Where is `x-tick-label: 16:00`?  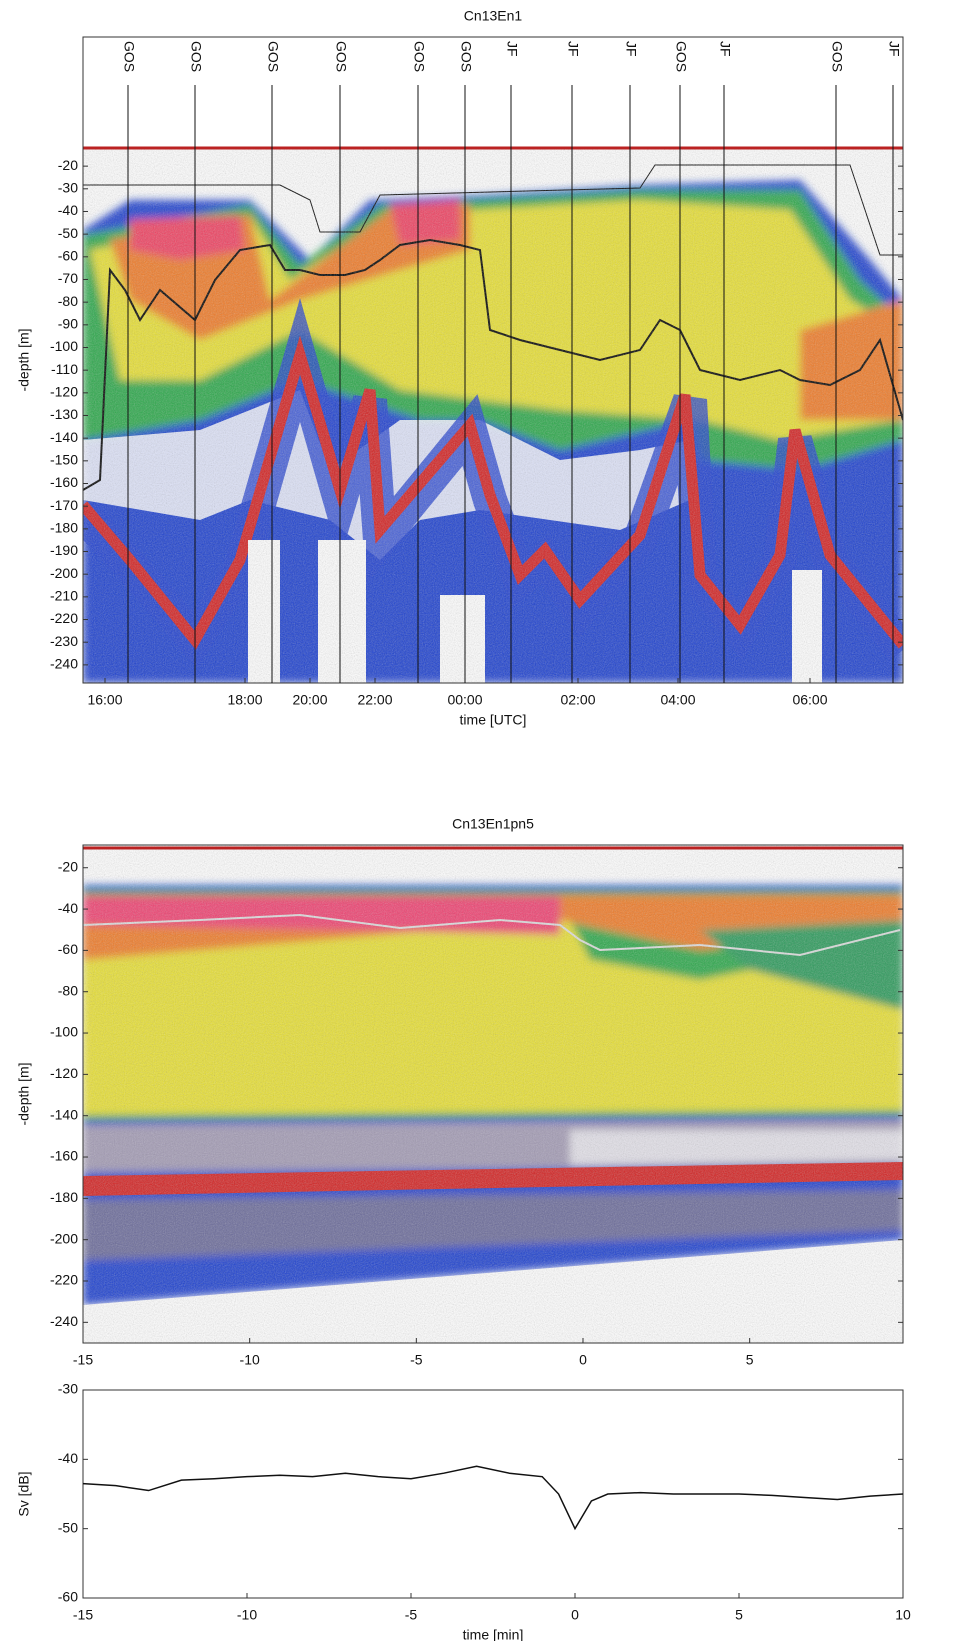
x-tick-label: 16:00 is located at coordinates (104, 700).